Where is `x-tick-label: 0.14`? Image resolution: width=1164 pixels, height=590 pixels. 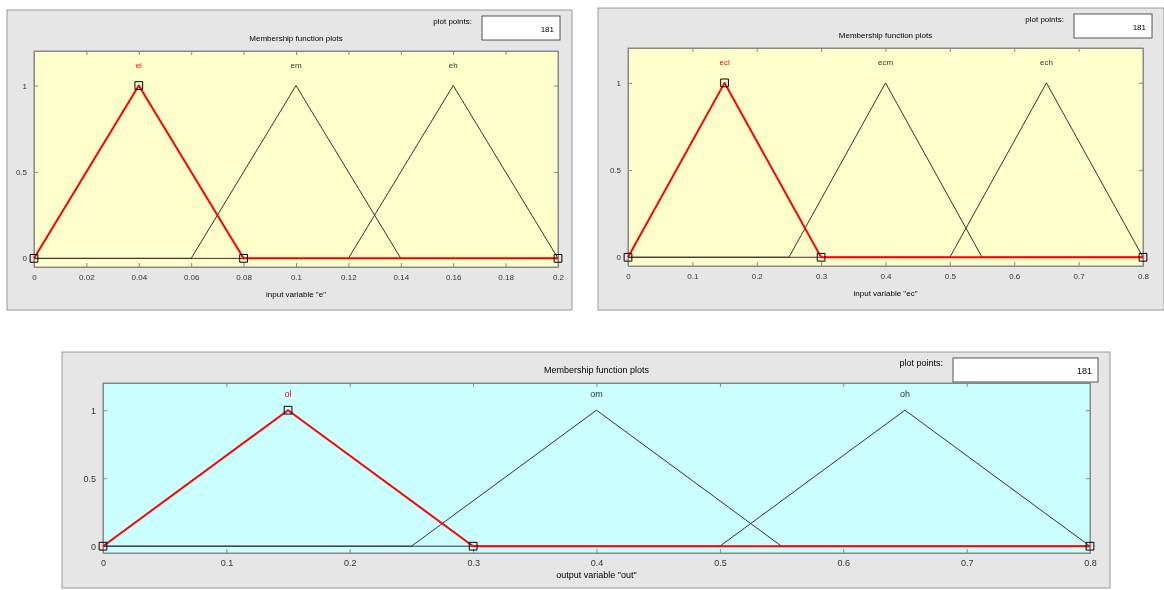 x-tick-label: 0.14 is located at coordinates (401, 277).